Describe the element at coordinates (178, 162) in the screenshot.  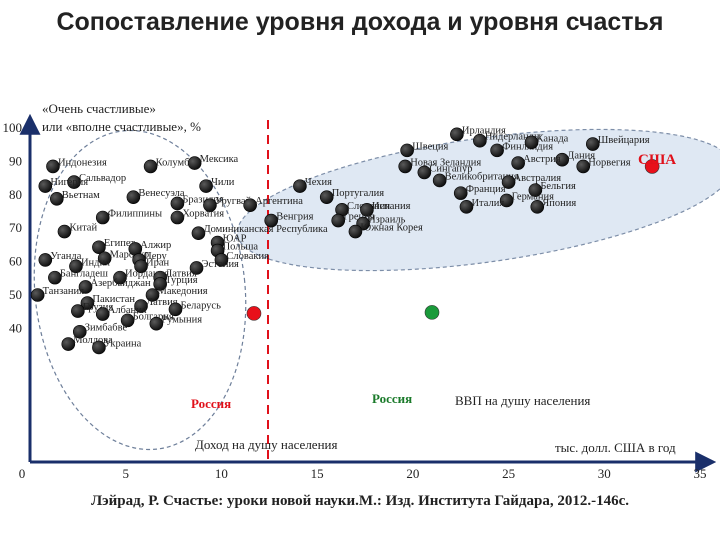
I see `point-label: Колумбия` at that location.